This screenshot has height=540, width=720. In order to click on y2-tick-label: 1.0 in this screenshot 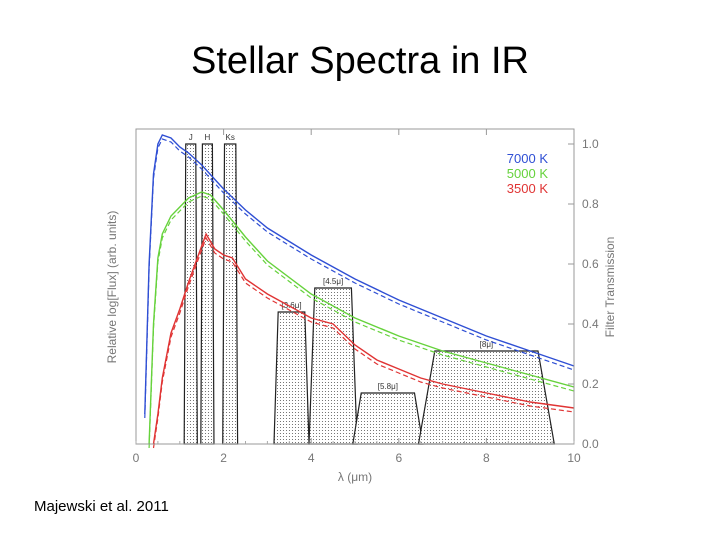, I will do `click(590, 144)`.